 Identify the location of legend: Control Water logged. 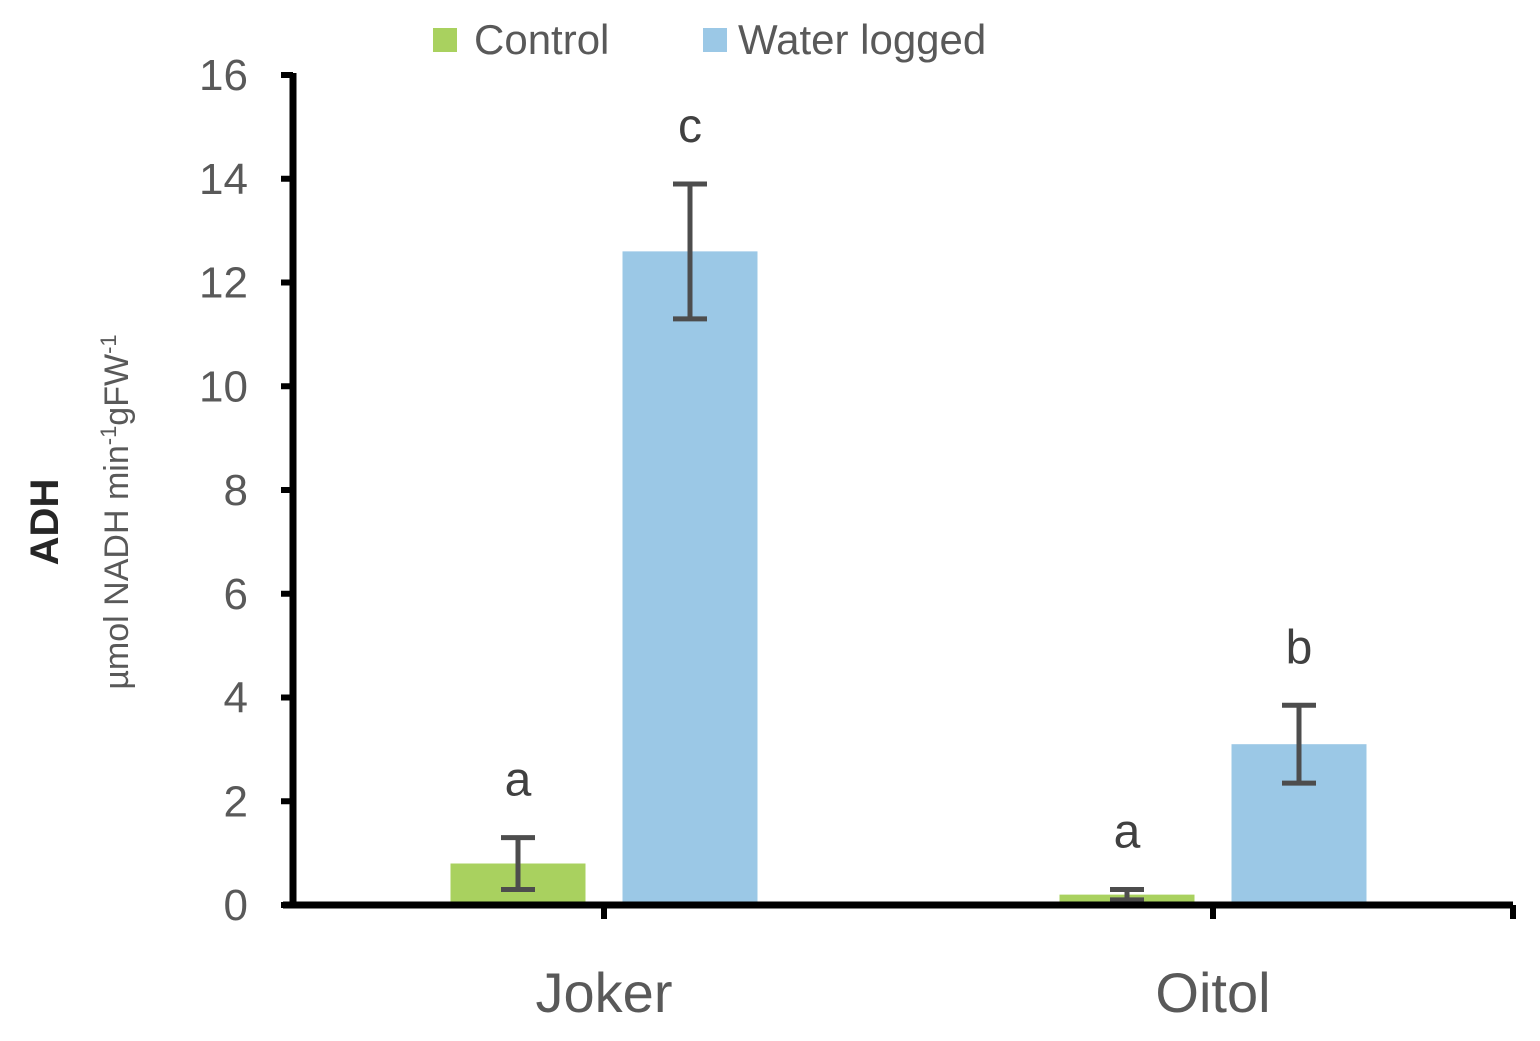
(709, 39).